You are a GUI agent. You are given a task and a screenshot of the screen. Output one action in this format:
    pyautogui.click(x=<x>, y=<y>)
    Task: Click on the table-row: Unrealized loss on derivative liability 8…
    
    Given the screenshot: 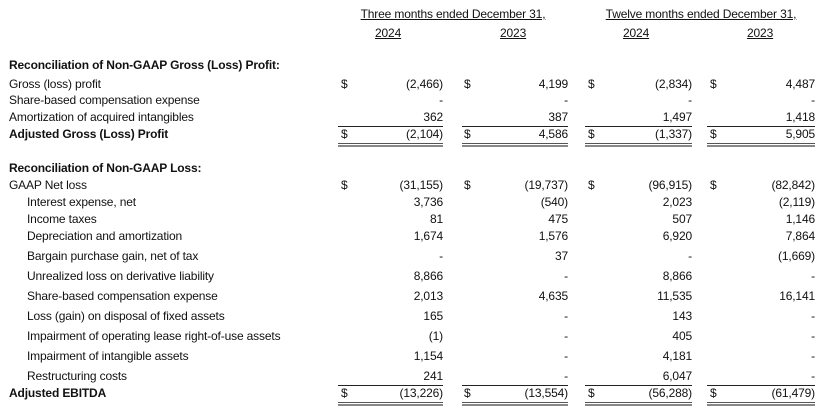 What is the action you would take?
    pyautogui.click(x=415, y=277)
    